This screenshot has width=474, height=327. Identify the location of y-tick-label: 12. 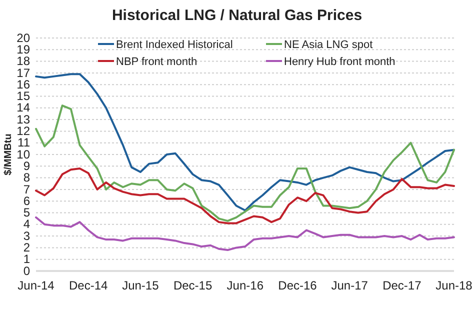
(23, 131).